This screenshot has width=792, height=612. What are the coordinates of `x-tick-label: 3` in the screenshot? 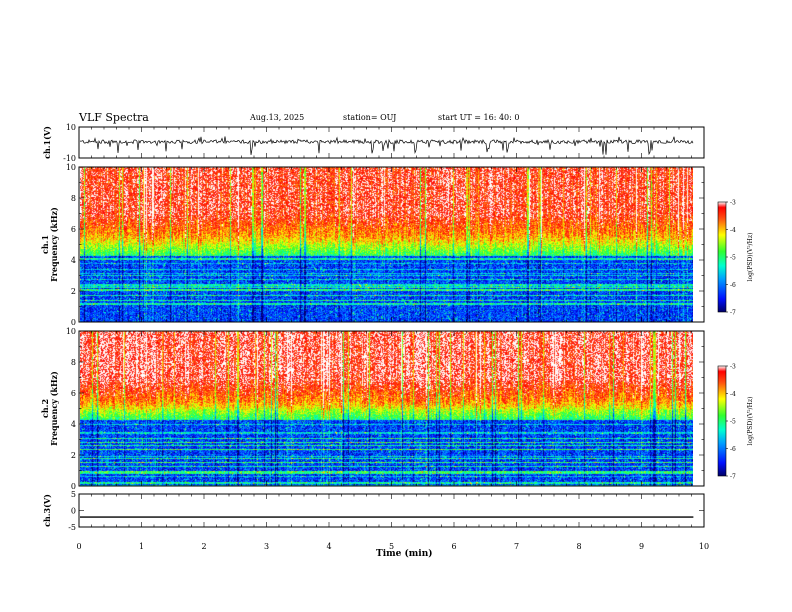 It's located at (266, 546).